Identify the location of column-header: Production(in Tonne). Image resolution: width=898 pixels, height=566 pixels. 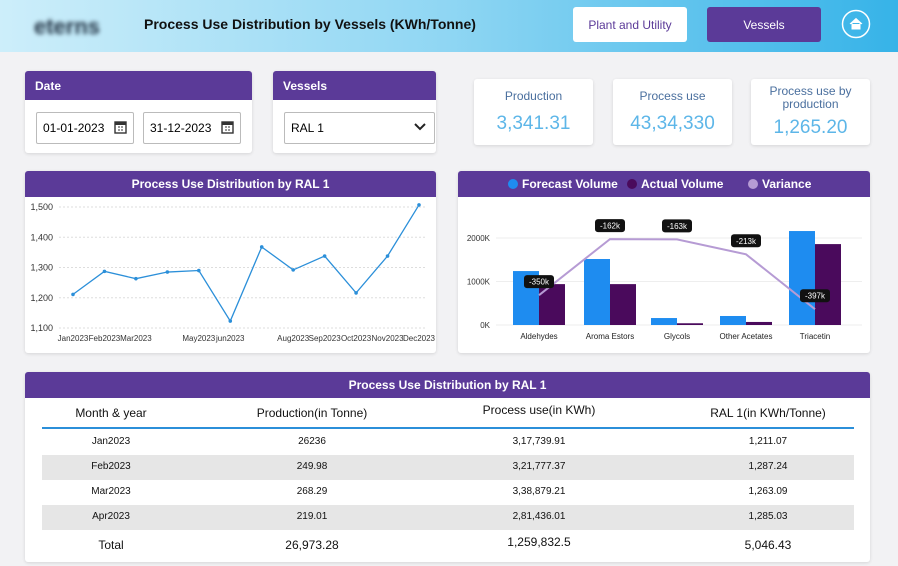
(312, 413).